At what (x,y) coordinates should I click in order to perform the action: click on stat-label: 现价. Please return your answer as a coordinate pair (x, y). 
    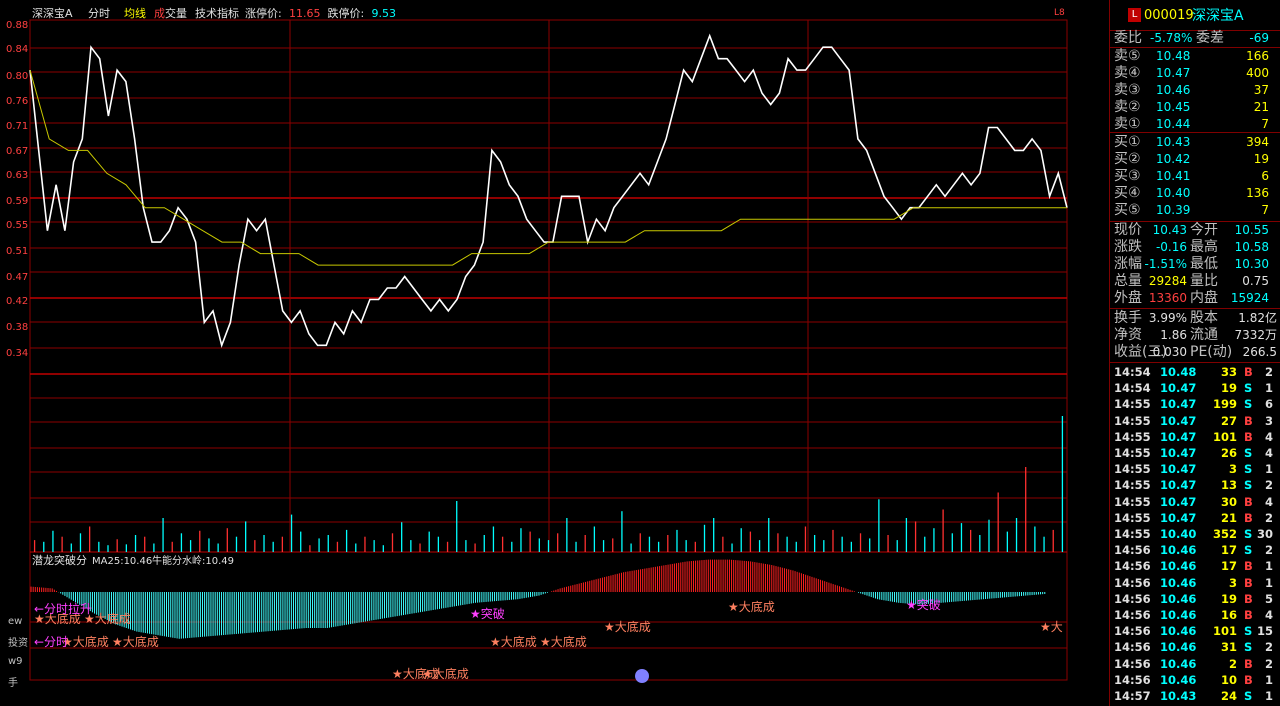
    Looking at the image, I should click on (1128, 230).